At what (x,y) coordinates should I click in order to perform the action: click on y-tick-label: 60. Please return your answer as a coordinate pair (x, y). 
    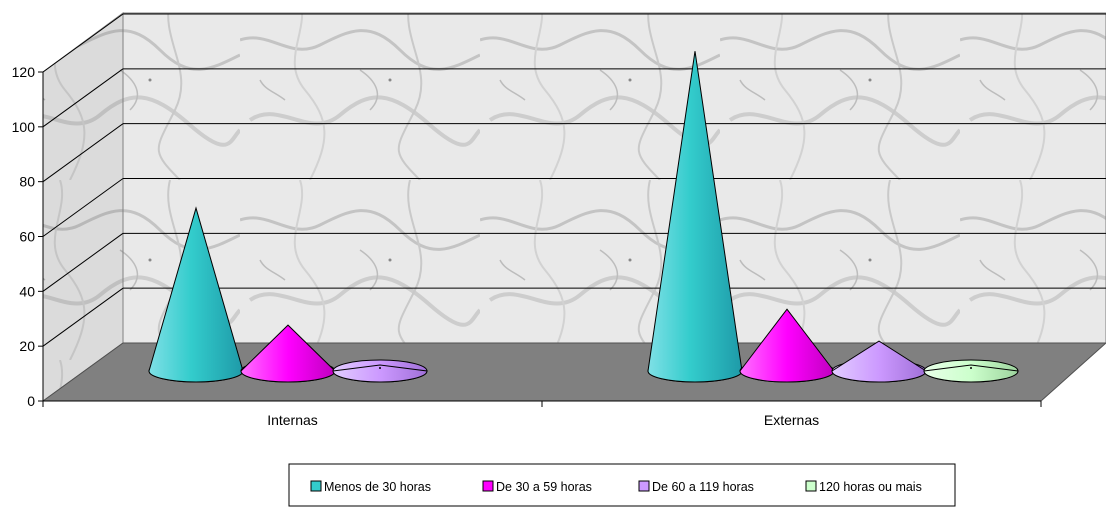
    Looking at the image, I should click on (27, 237).